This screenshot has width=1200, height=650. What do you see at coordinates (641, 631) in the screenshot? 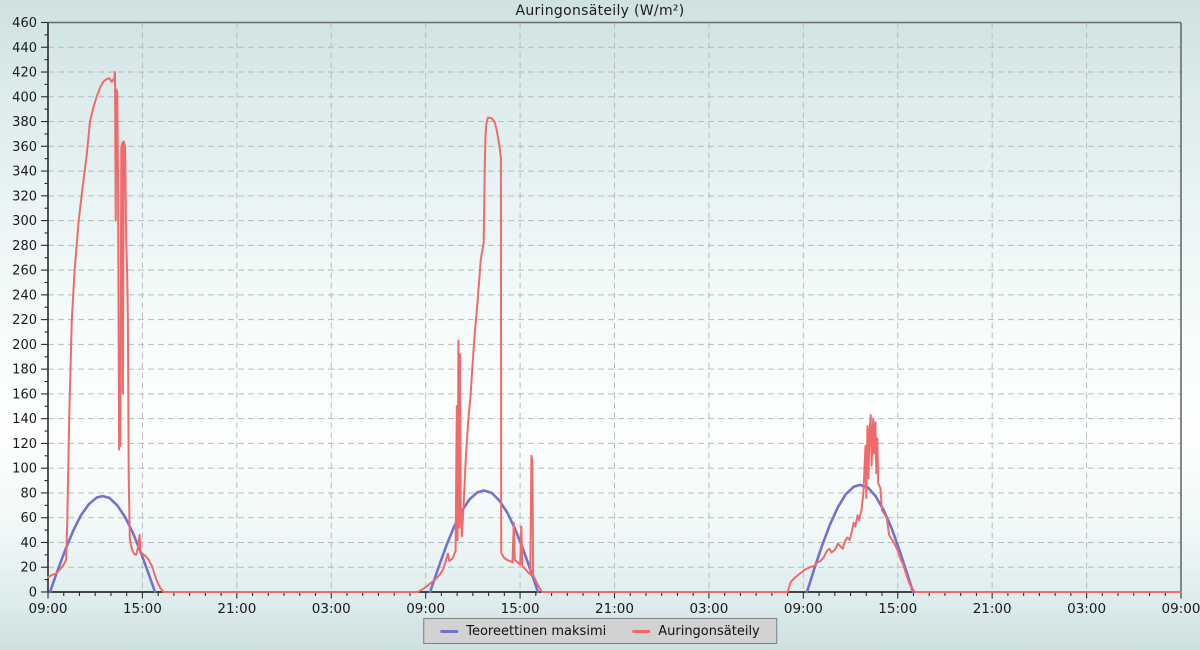
I see `measured-line-swatch-icon` at bounding box center [641, 631].